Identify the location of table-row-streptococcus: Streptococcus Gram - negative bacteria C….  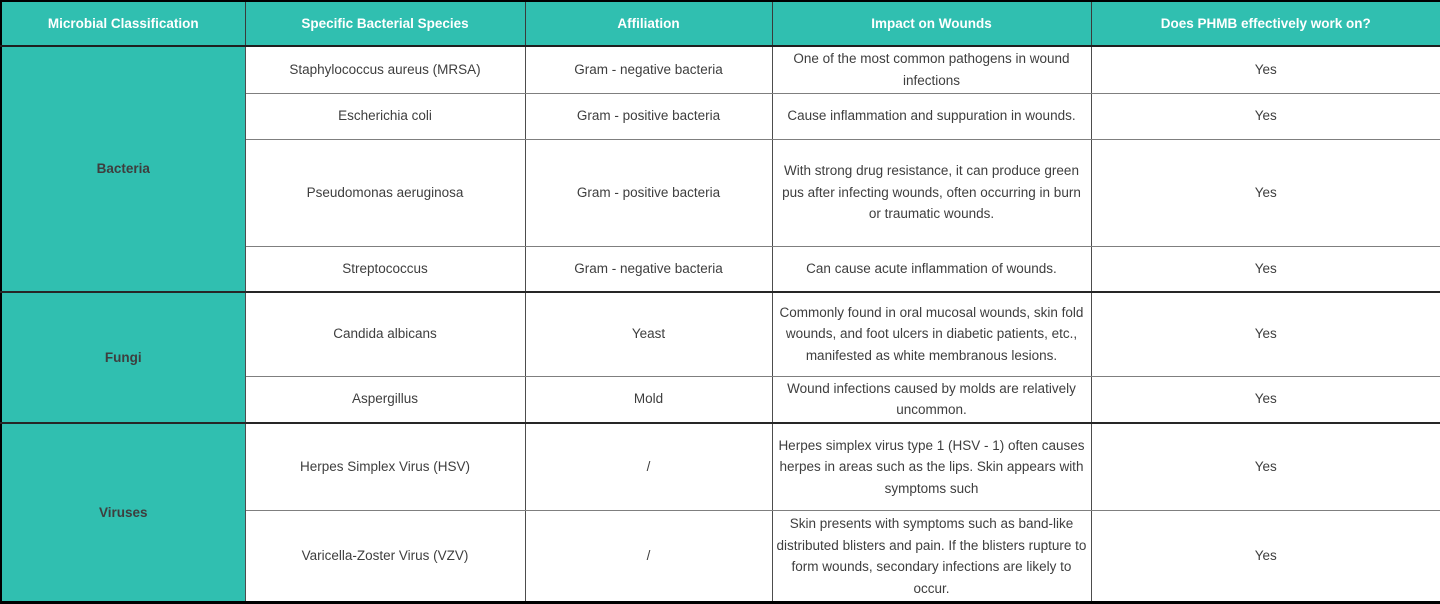
(720, 269).